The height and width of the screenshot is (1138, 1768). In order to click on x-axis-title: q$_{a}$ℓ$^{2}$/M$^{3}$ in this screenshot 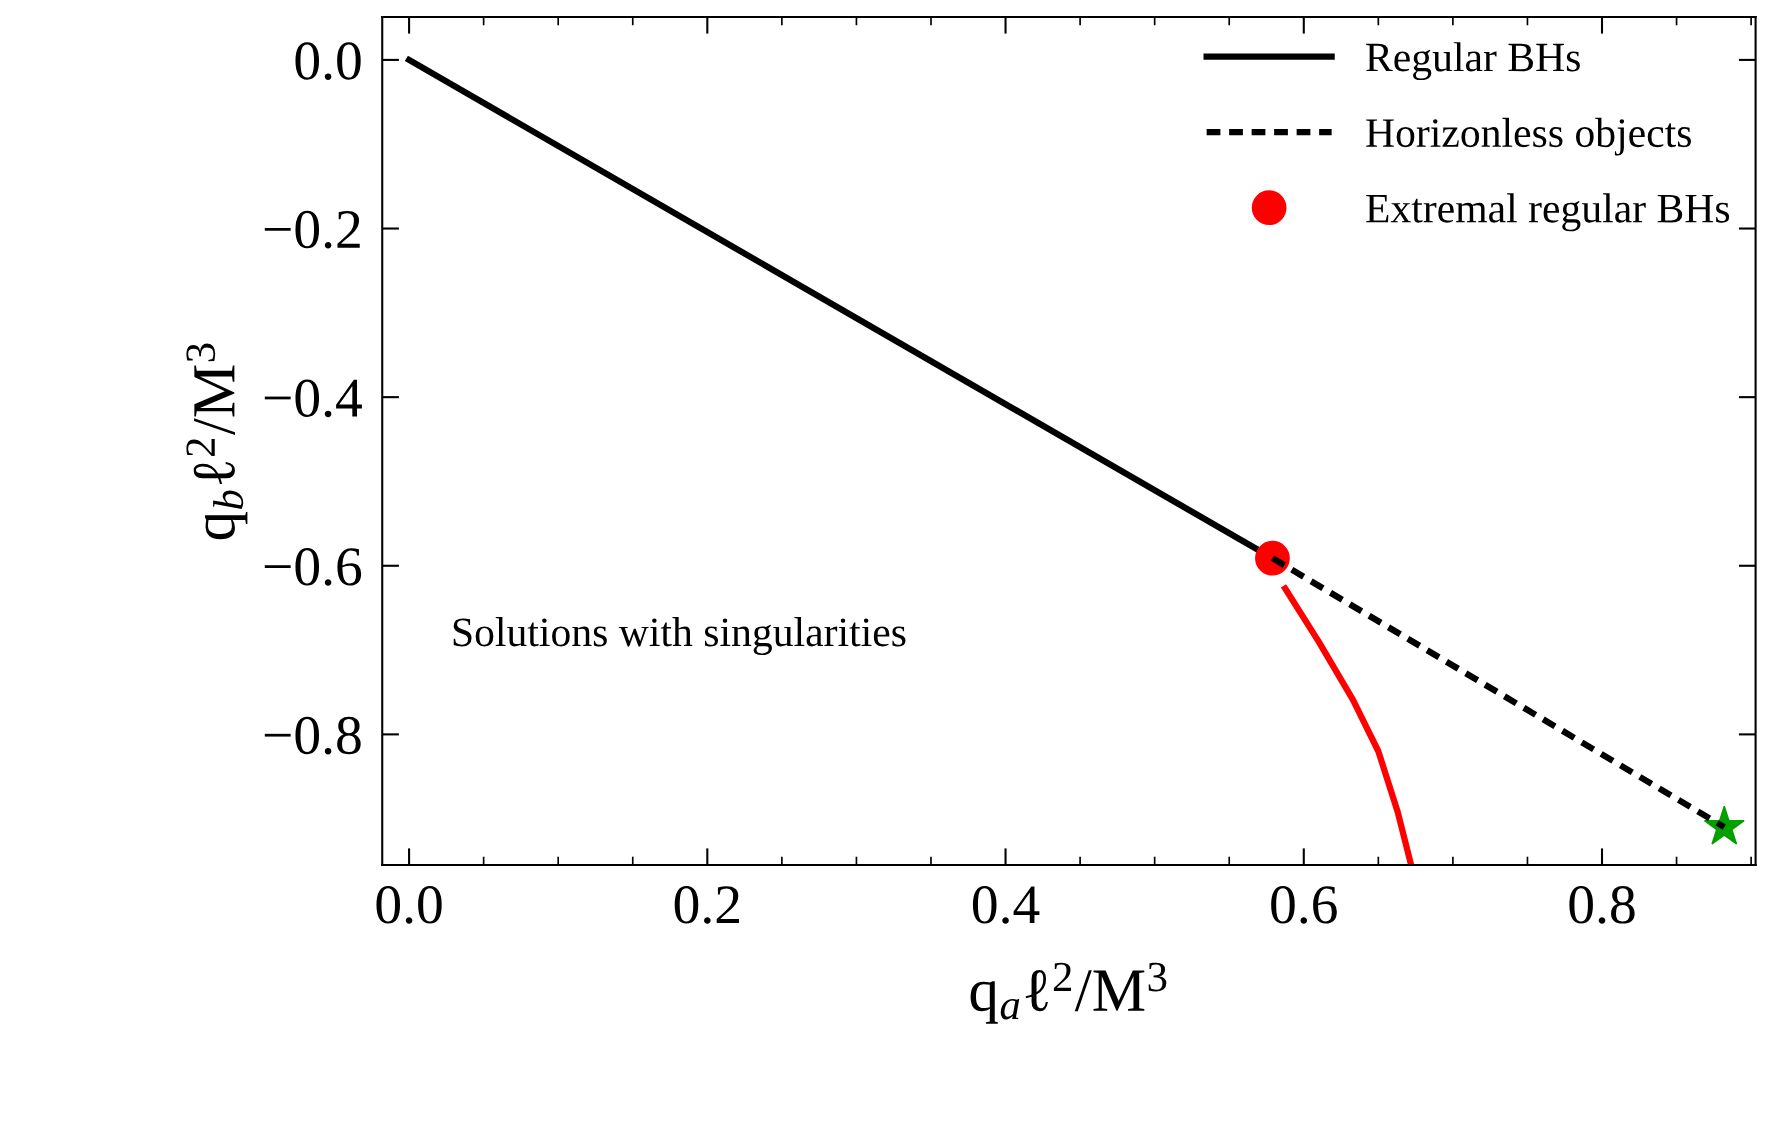, I will do `click(1068, 993)`.